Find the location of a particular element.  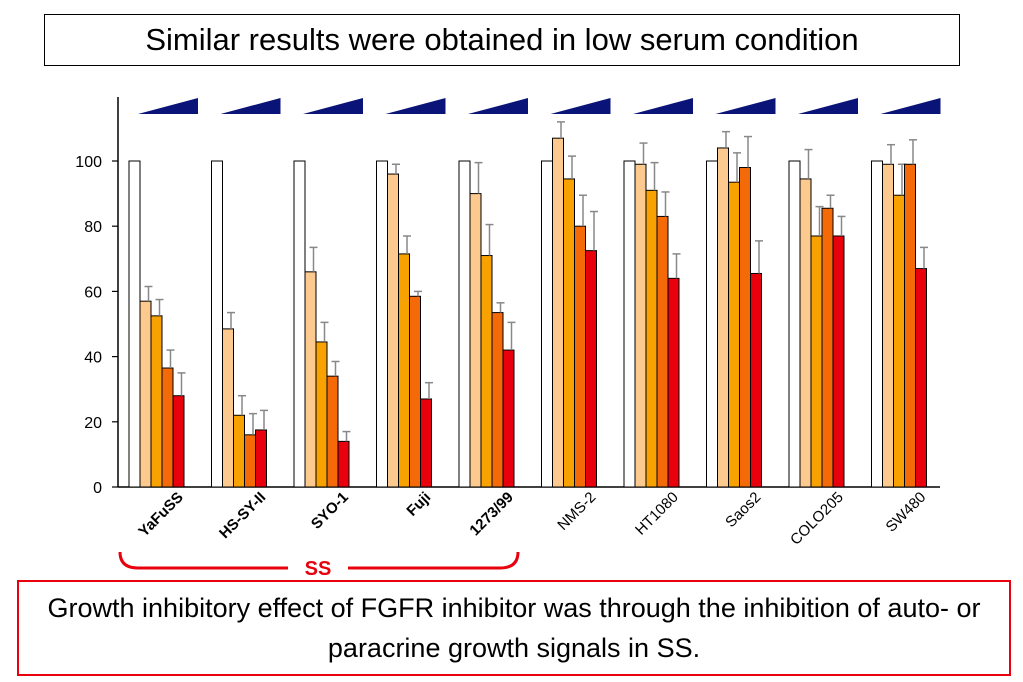

y-tick-label: 20 is located at coordinates (93, 423).